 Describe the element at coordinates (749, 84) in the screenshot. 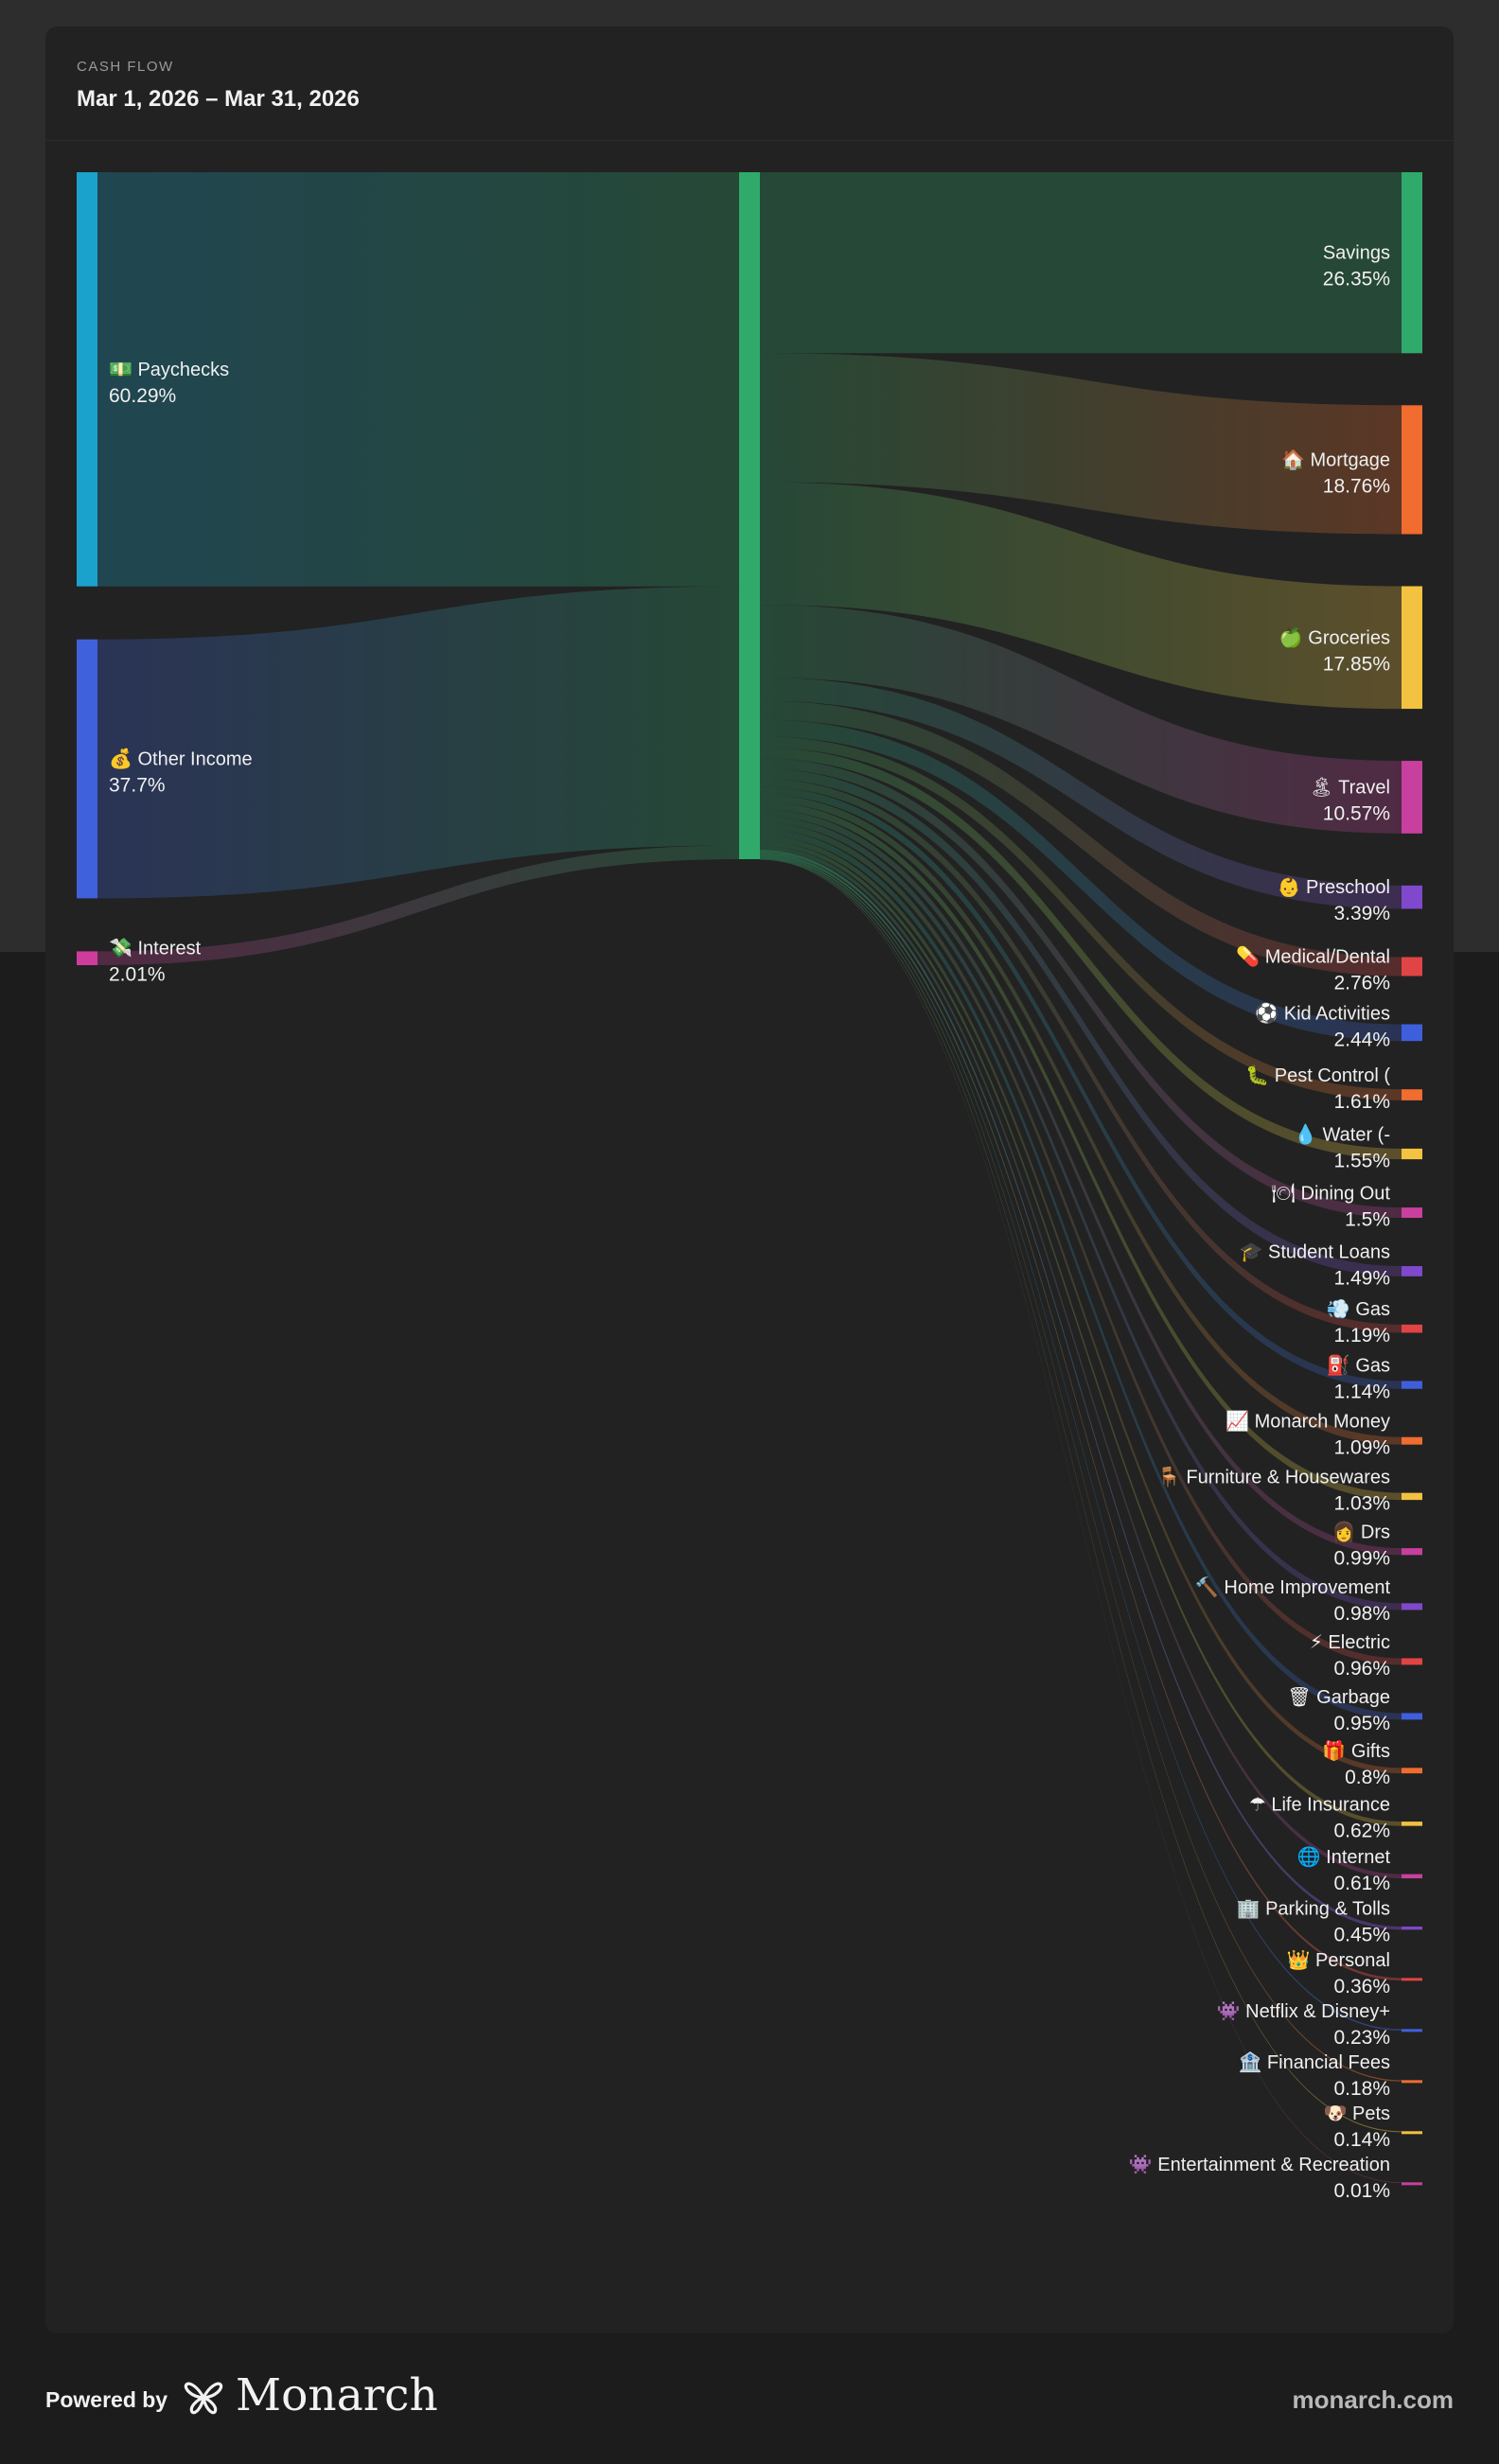

I see `card-header: CASH FLOW Mar 1, 2026 – Mar 31, 2026` at that location.